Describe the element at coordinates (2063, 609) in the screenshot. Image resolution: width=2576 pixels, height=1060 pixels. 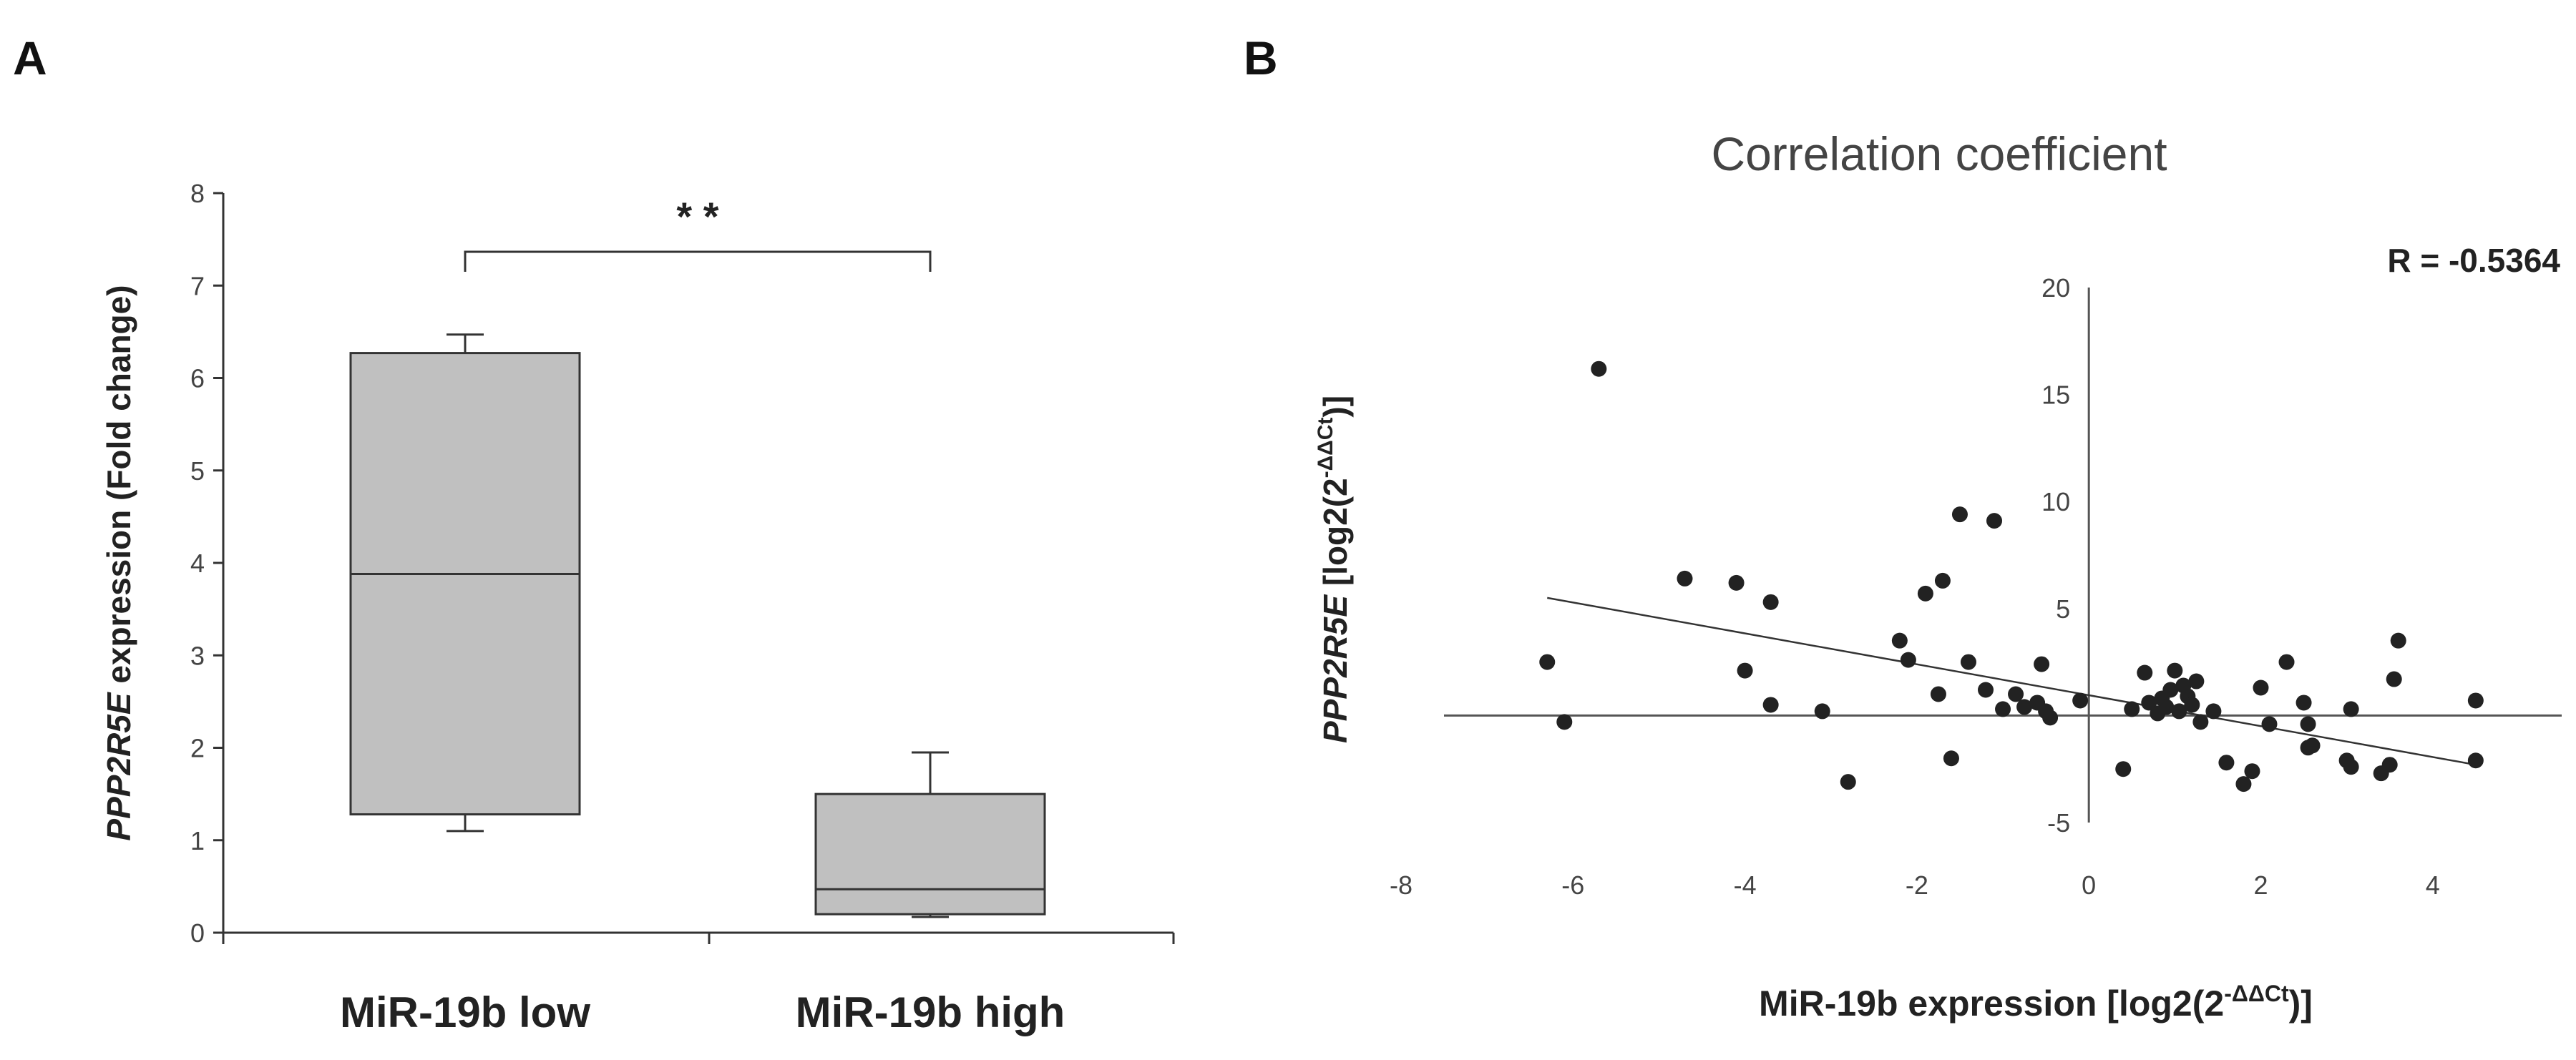
I see `scatter-y-tick-label: 5` at that location.